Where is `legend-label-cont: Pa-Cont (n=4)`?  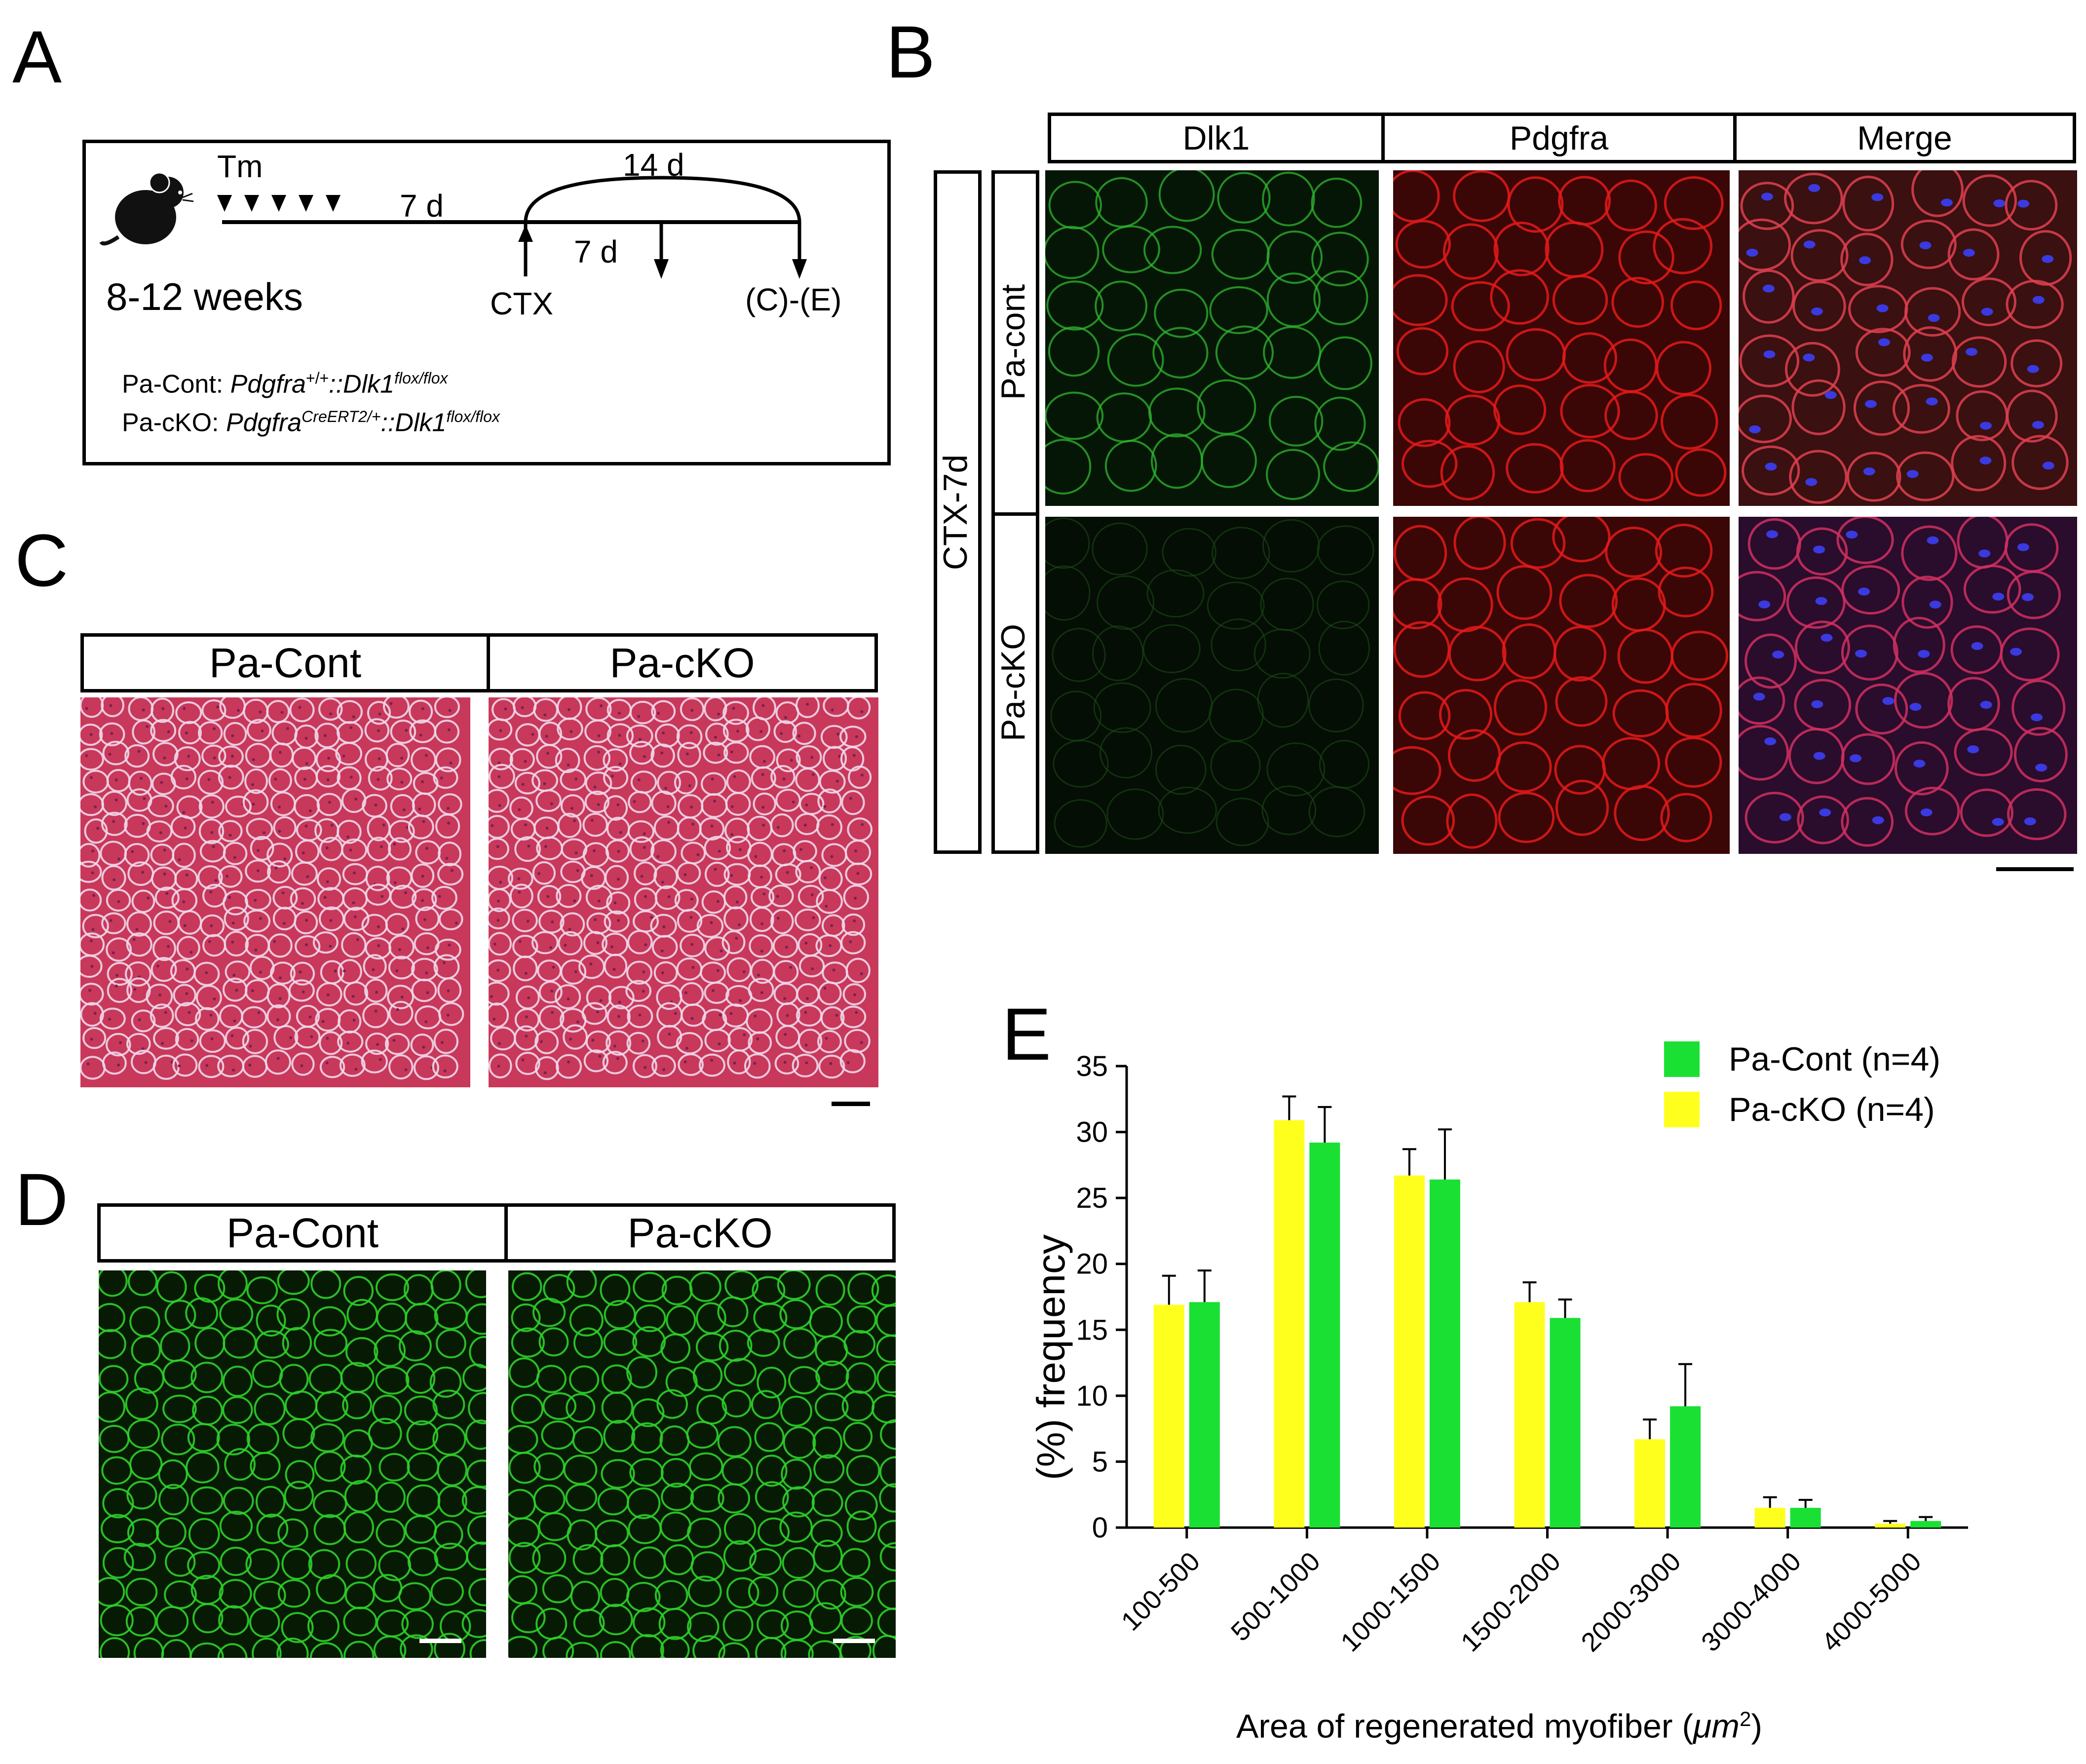
legend-label-cont: Pa-Cont (n=4) is located at coordinates (1834, 1059).